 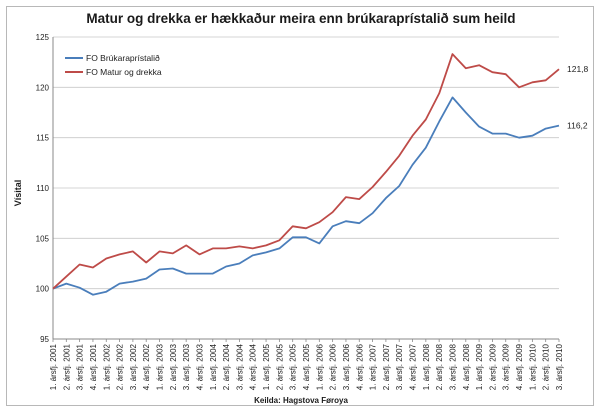 What do you see at coordinates (293, 366) in the screenshot?
I see `x-tick-label: 3. ársfj. 2005` at bounding box center [293, 366].